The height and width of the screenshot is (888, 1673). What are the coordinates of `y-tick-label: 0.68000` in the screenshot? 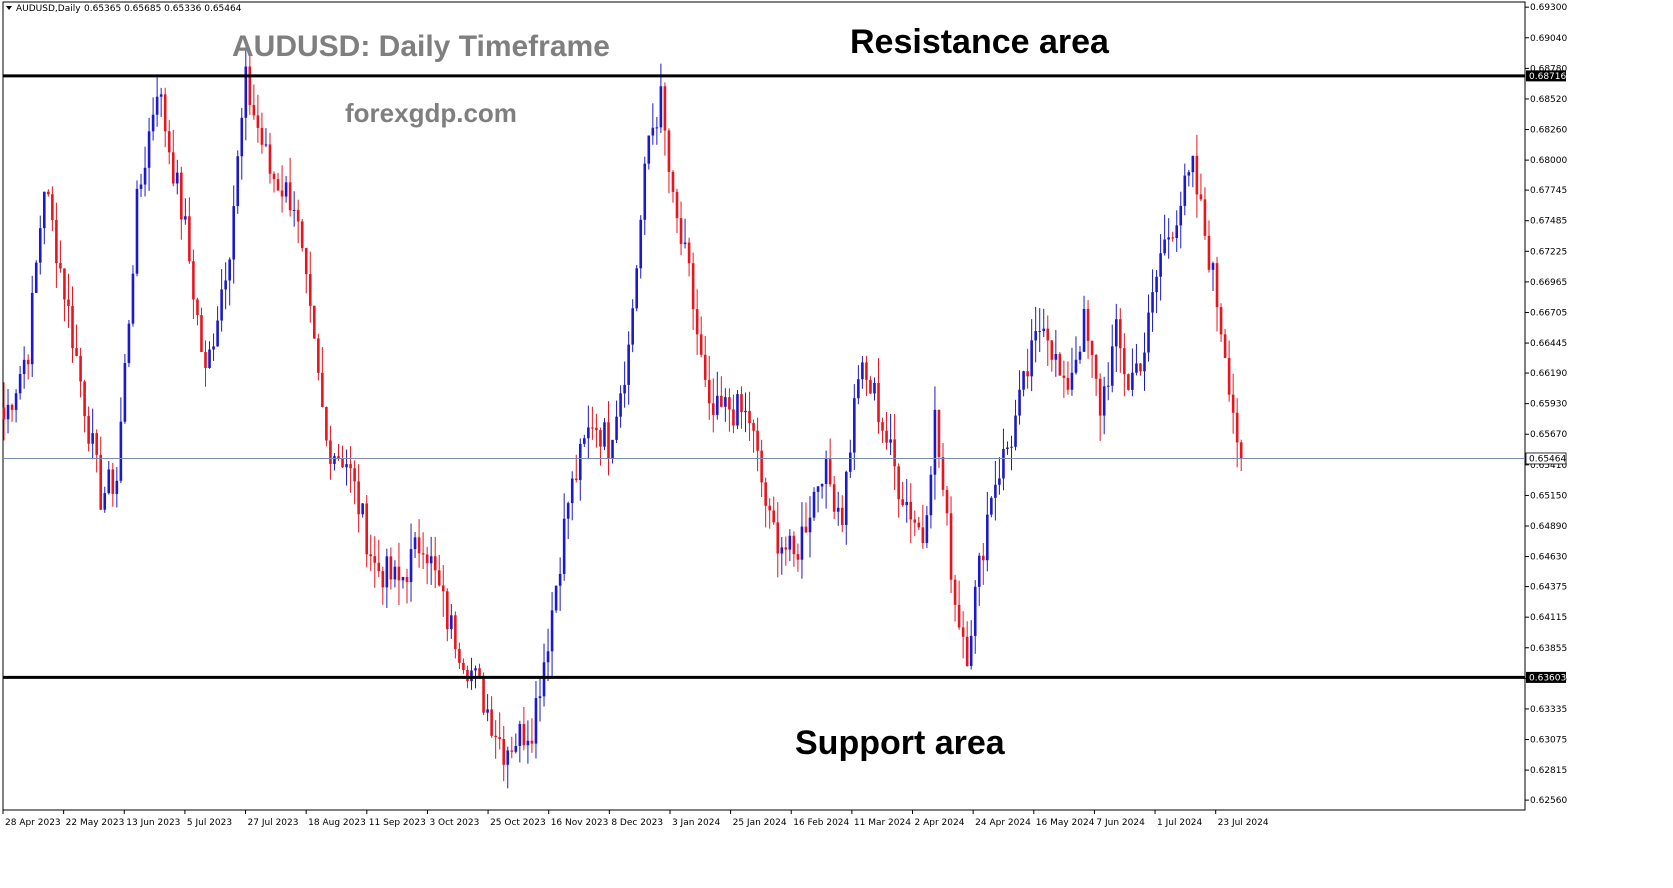 It's located at (1548, 161).